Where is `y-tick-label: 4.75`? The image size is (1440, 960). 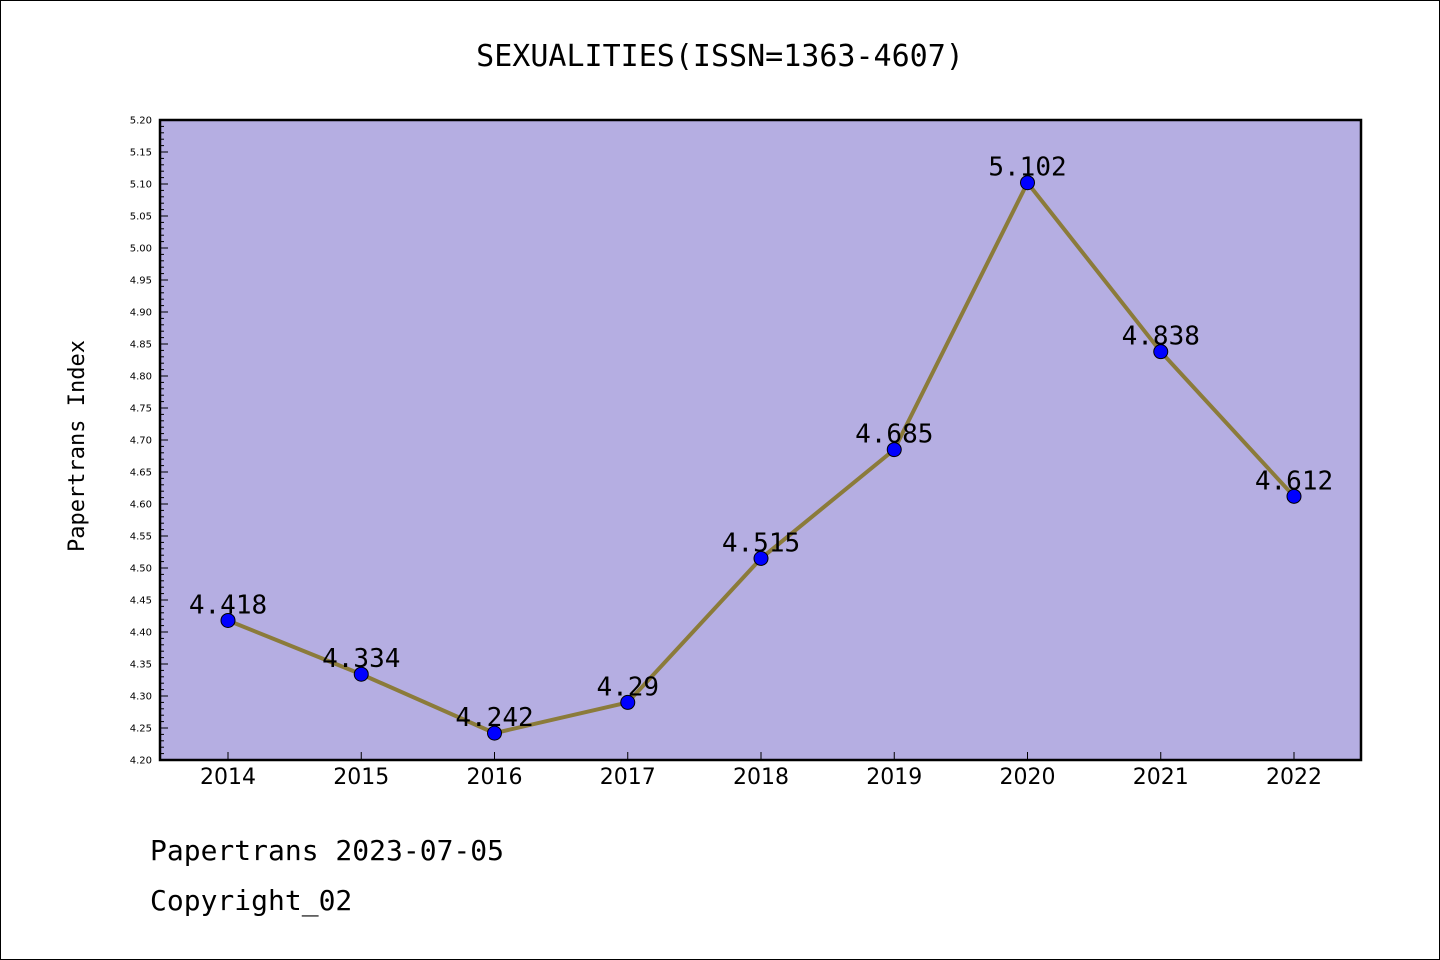
y-tick-label: 4.75 is located at coordinates (141, 409).